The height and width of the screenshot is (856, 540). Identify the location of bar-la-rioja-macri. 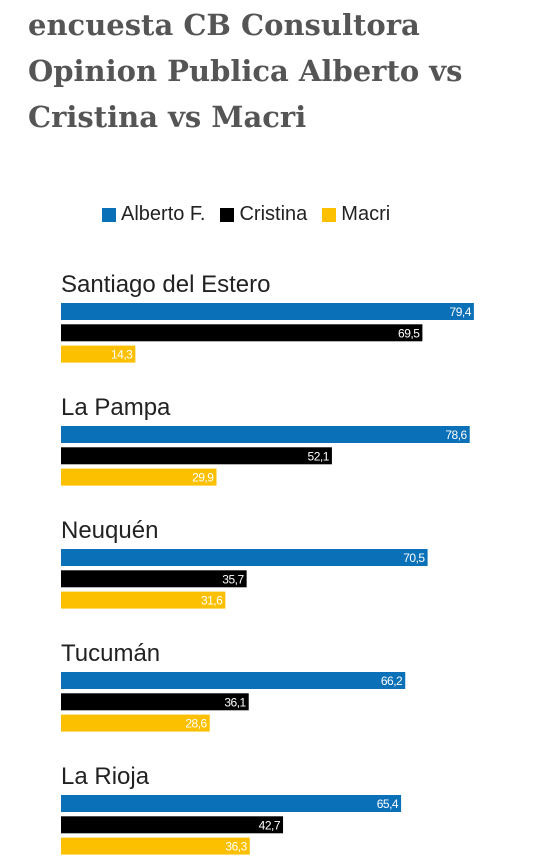
(155, 846).